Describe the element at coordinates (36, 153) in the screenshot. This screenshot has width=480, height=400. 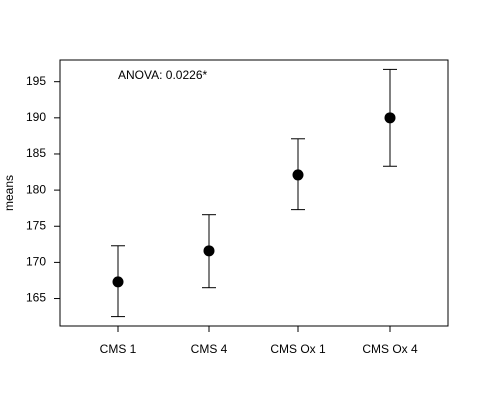
I see `y-tick-label-185: 185` at that location.